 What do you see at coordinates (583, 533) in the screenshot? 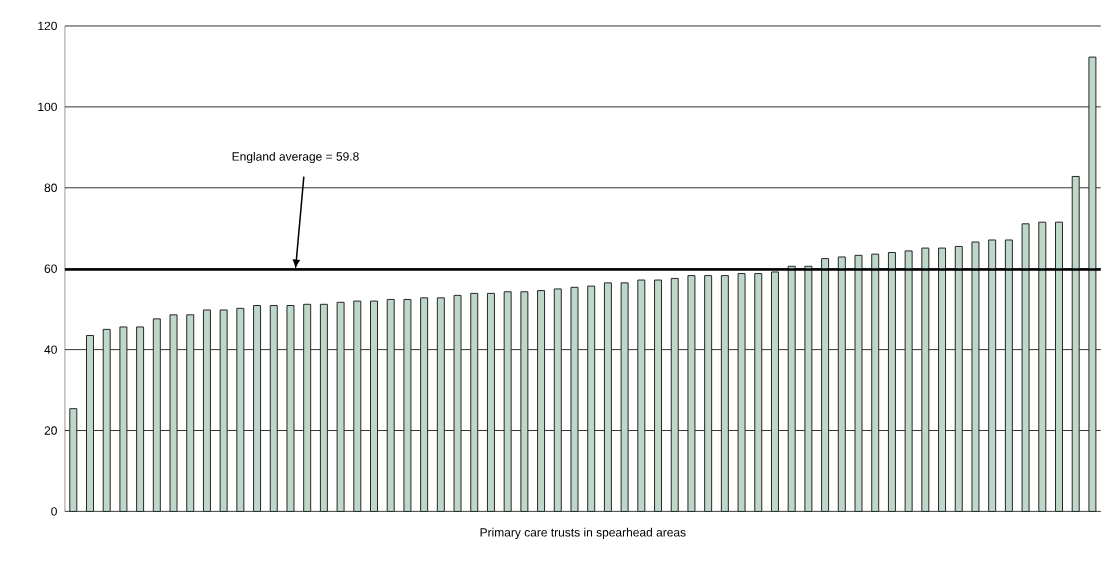
I see `x-axis-title: Primary care trusts in spearhead areas` at bounding box center [583, 533].